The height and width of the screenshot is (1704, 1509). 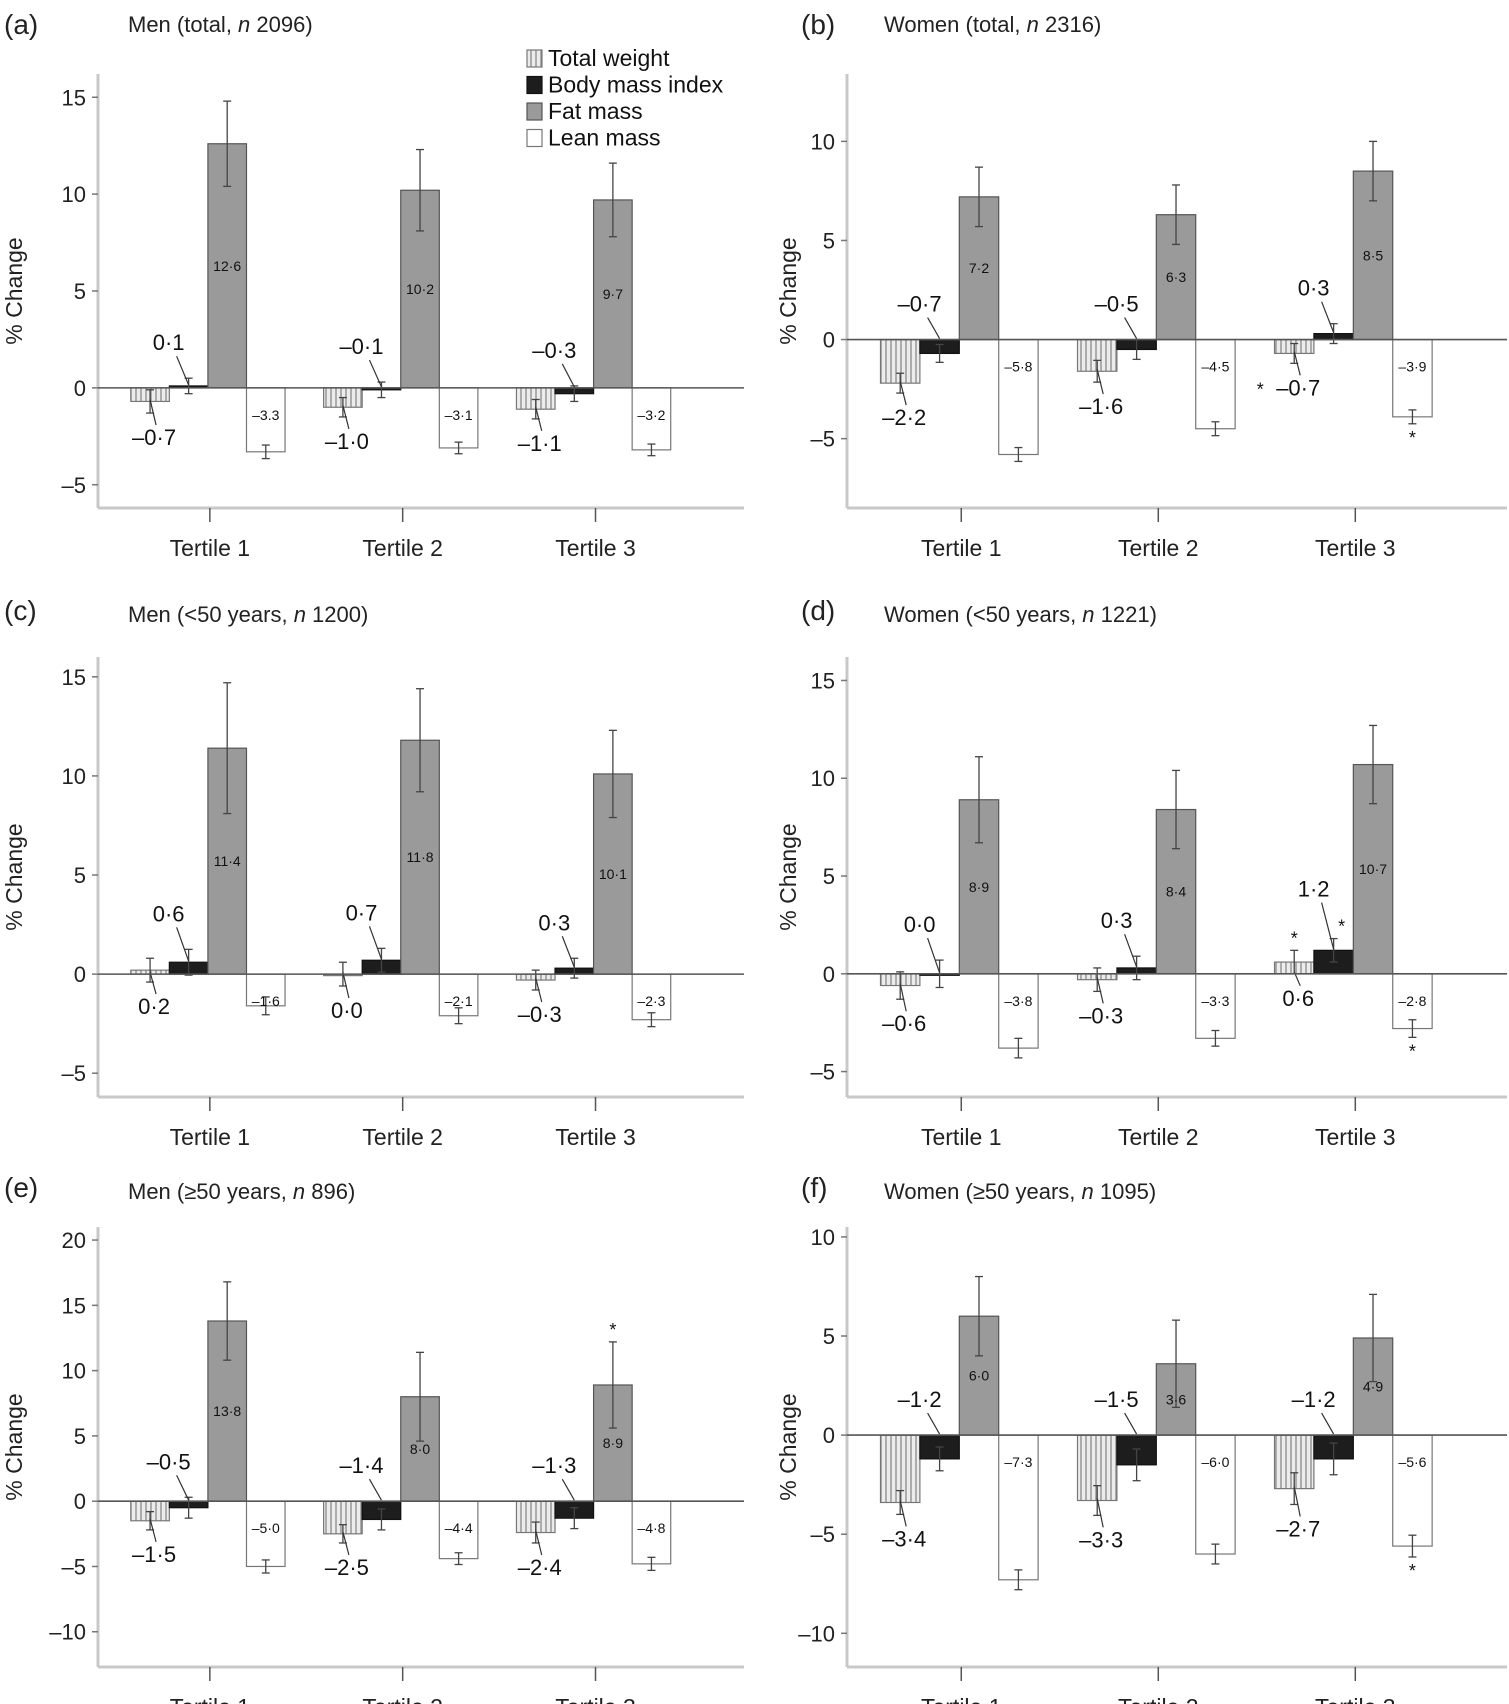 I want to click on bmi-value-label: –1·3, so click(x=554, y=1465).